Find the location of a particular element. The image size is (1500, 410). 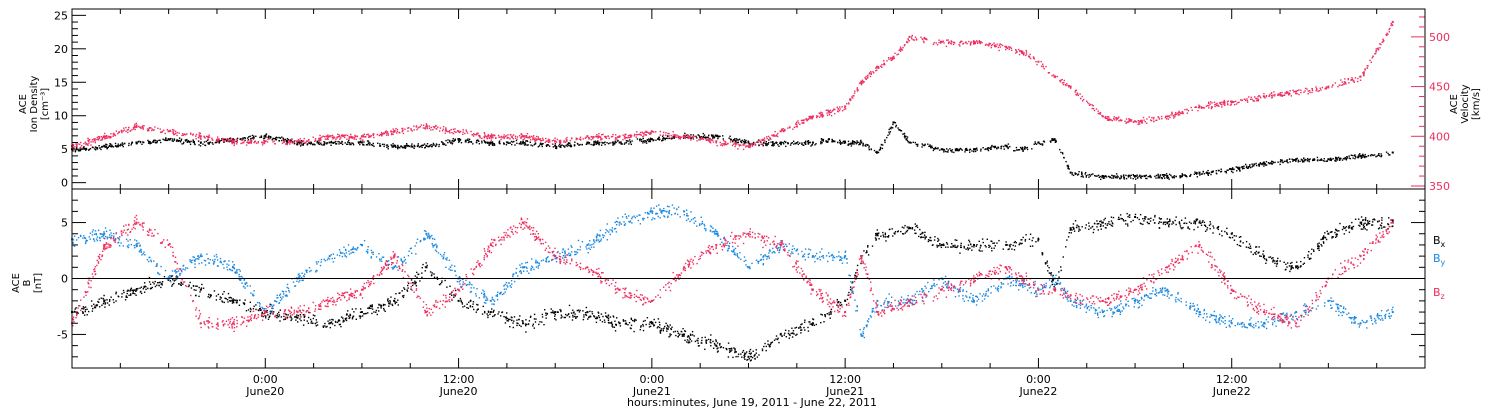

density-series-point is located at coordinates (200, 142).